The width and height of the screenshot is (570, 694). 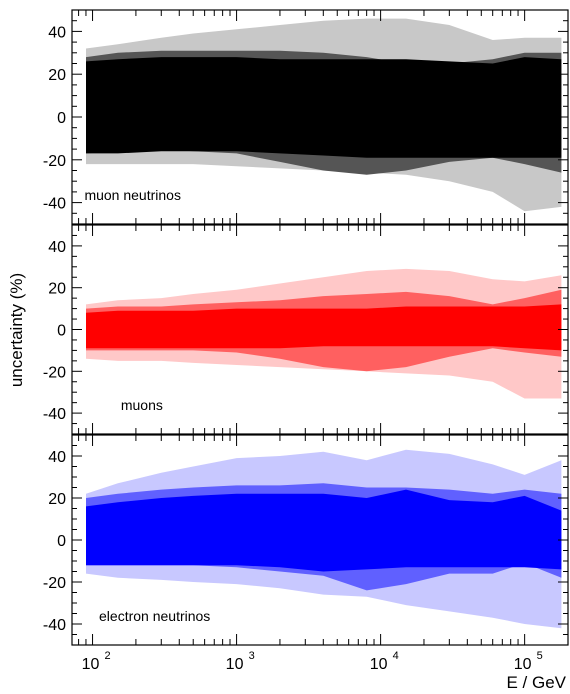 I want to click on x-tick-exponent: 2, so click(x=108, y=656).